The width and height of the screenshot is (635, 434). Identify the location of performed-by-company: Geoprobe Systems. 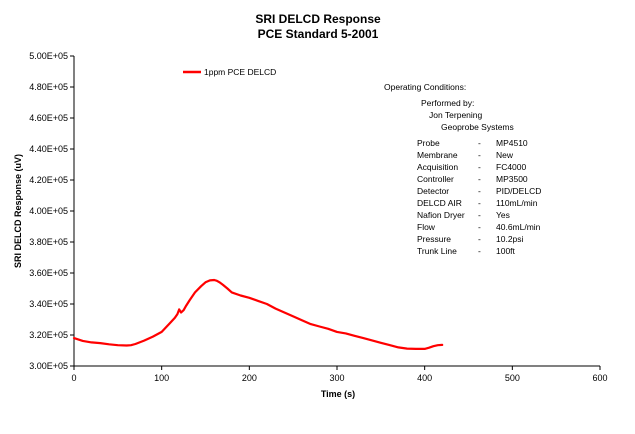
(477, 127).